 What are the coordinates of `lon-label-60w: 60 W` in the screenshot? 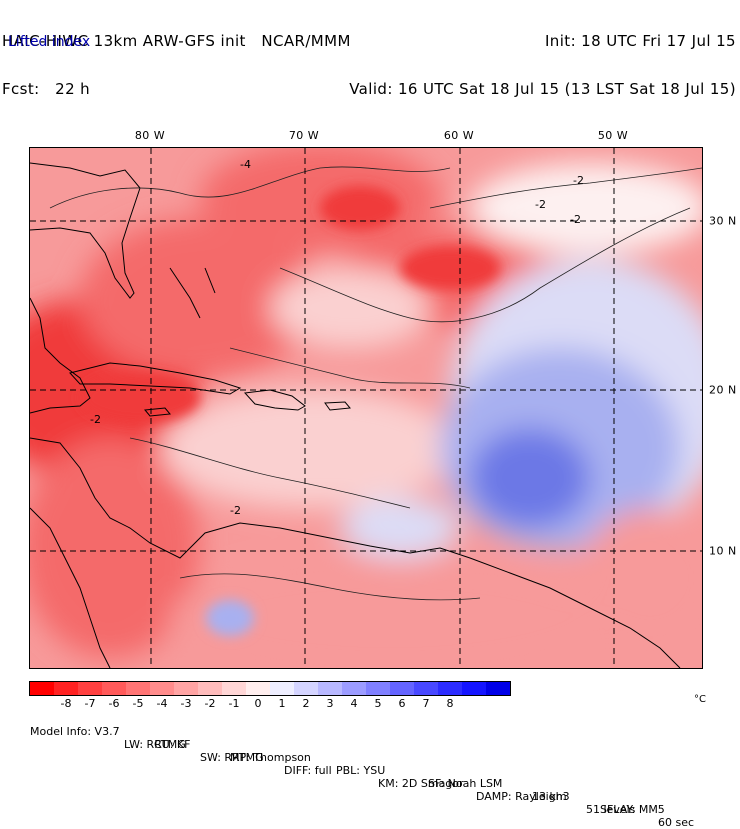 It's located at (459, 135).